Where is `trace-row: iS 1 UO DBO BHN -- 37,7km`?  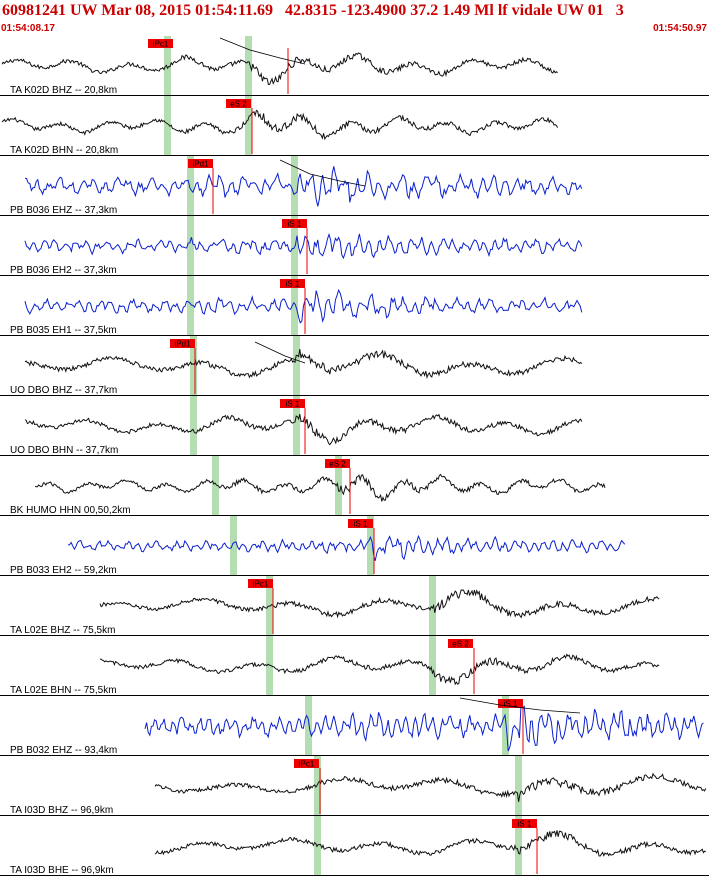
trace-row: iS 1 UO DBO BHN -- 37,7km is located at coordinates (354, 426).